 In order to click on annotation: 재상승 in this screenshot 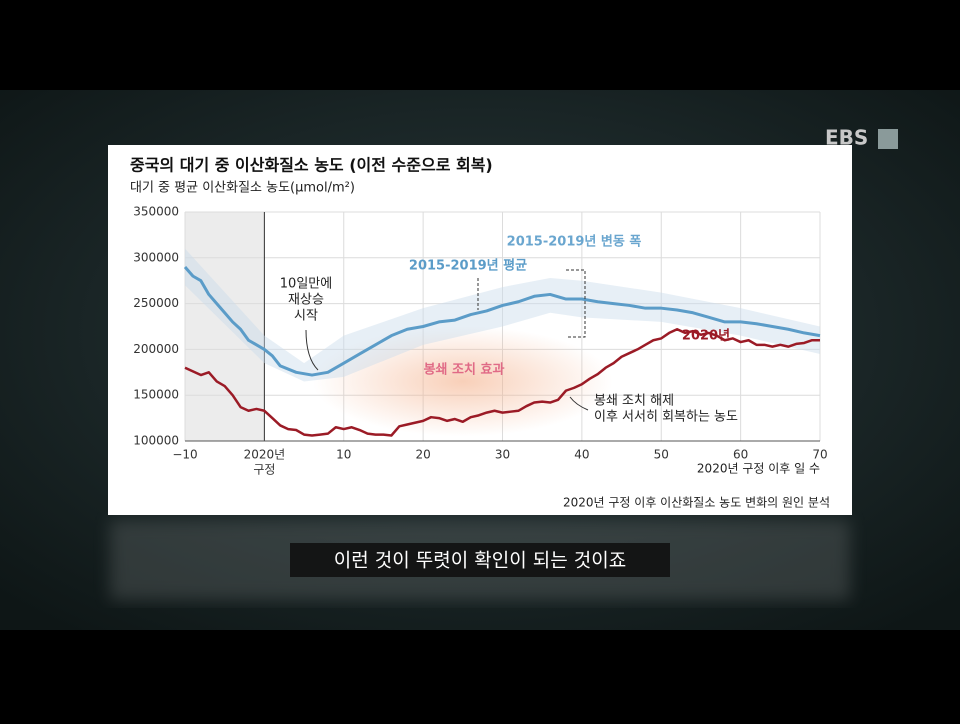, I will do `click(306, 300)`.